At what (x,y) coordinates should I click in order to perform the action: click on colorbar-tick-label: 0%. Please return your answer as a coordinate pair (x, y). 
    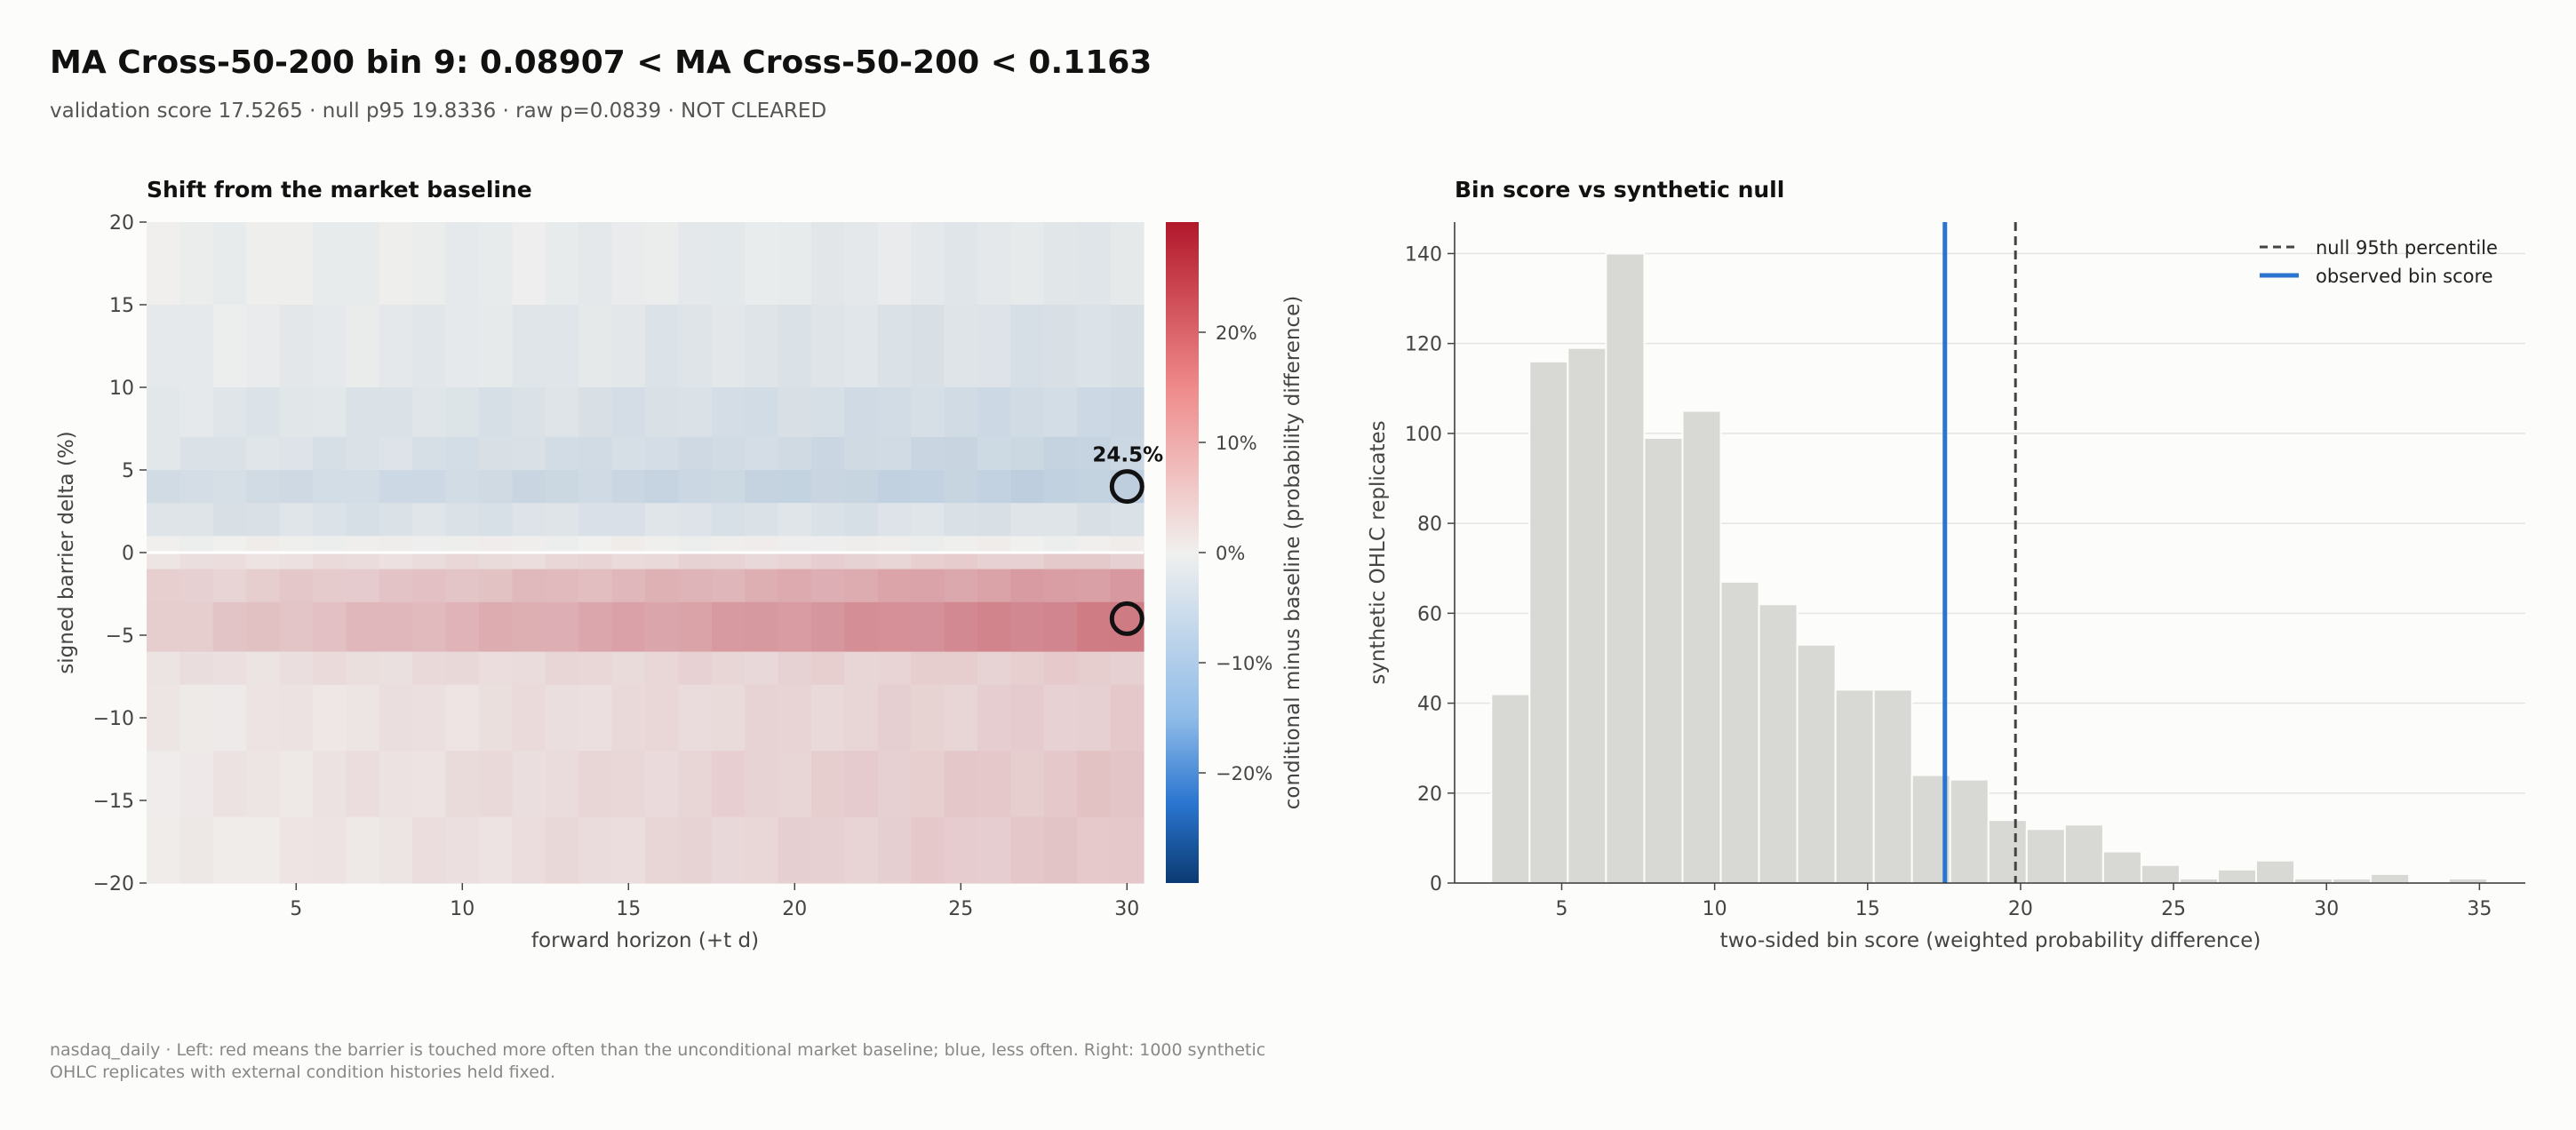
    Looking at the image, I should click on (1230, 553).